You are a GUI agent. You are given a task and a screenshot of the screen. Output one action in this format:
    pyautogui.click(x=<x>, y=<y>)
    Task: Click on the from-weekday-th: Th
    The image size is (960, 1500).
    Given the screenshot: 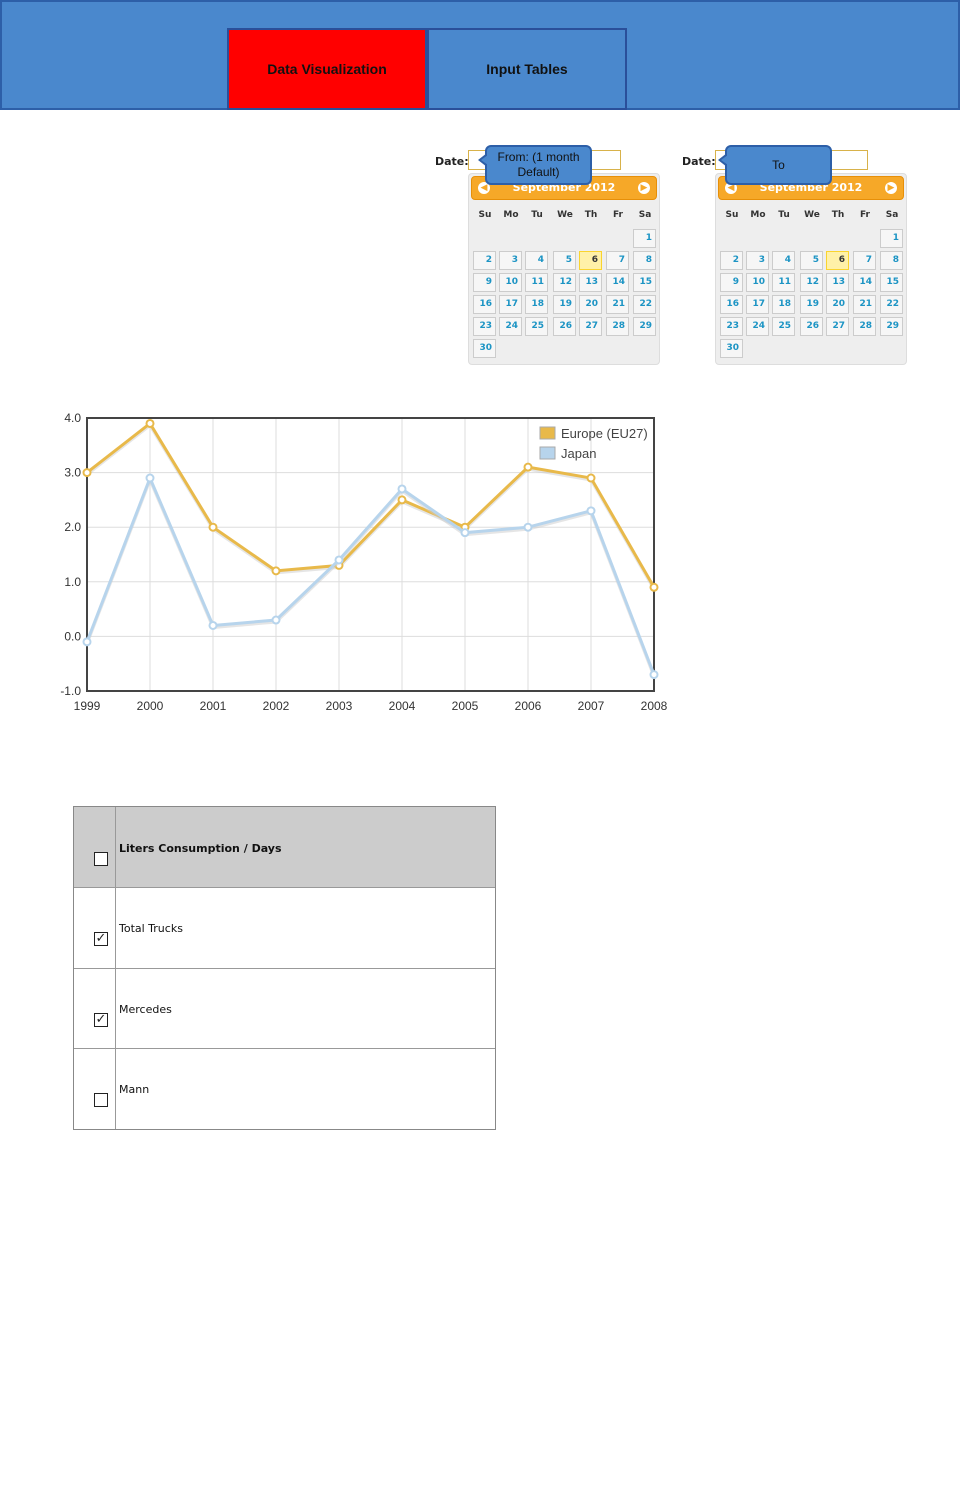 What is the action you would take?
    pyautogui.click(x=591, y=215)
    